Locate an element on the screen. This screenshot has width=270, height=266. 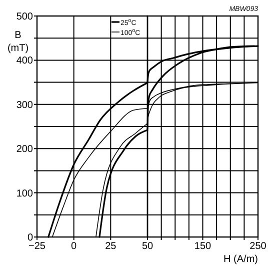
y-tick-label: 300 is located at coordinates (25, 105).